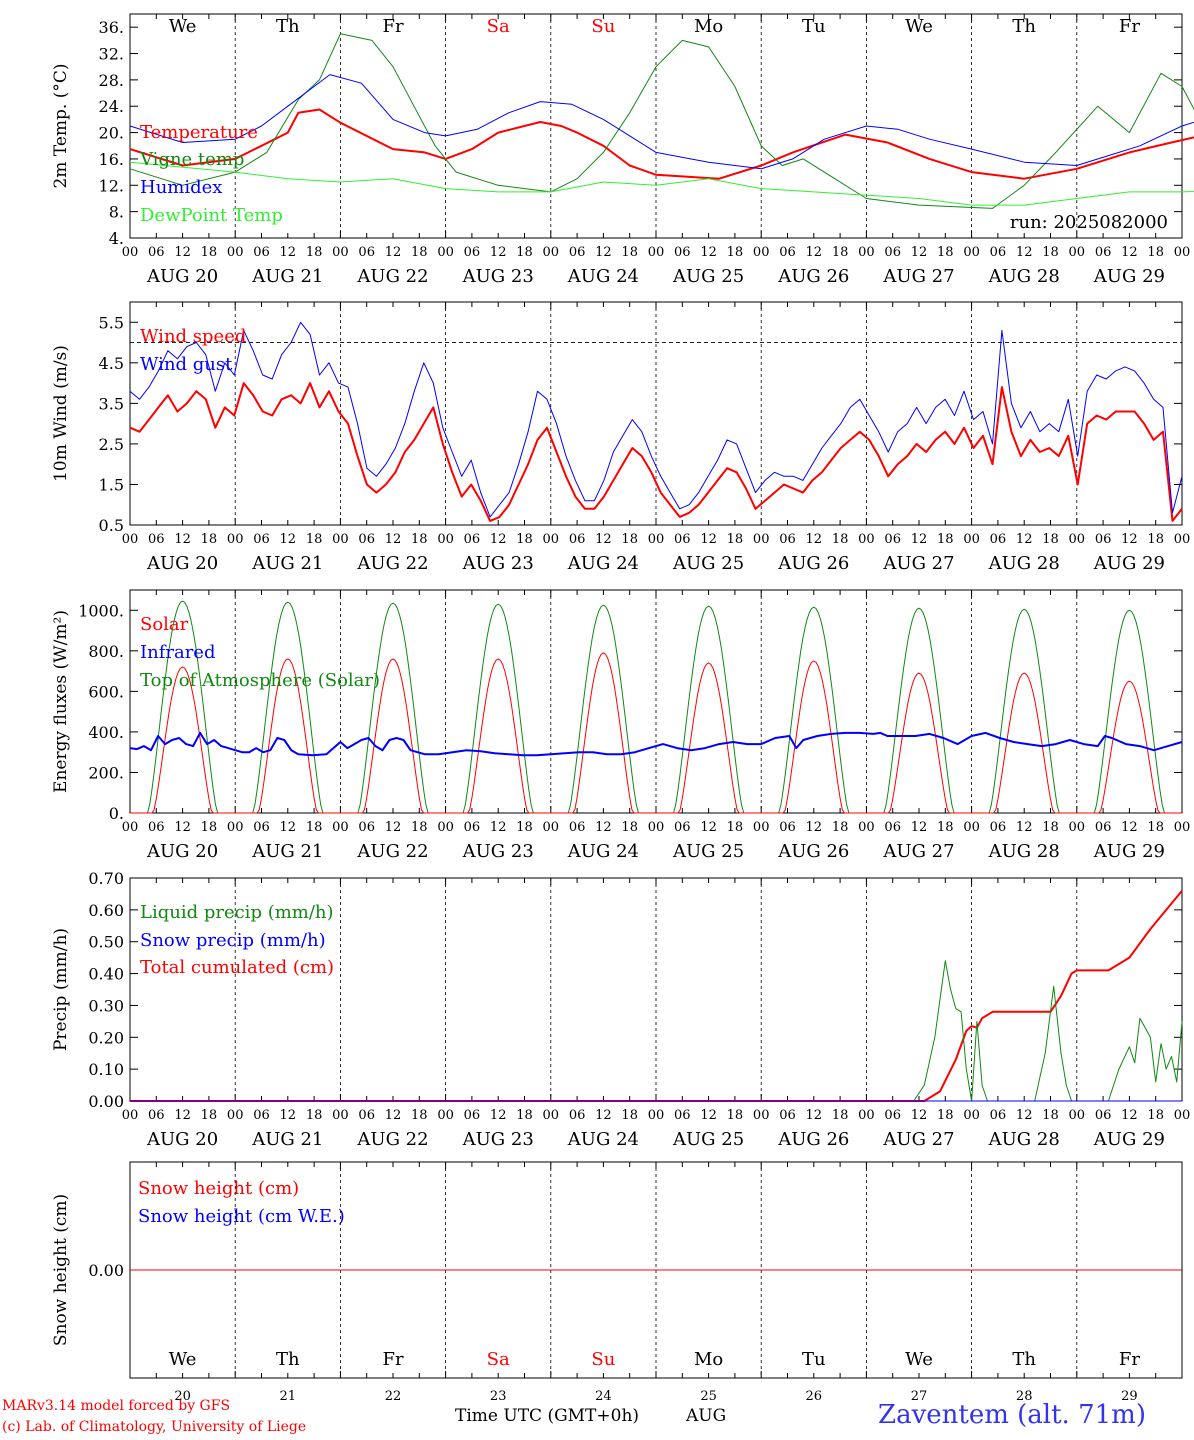 The width and height of the screenshot is (1194, 1440). Describe the element at coordinates (111, 525) in the screenshot. I see `y-tick-label: 0.5` at that location.